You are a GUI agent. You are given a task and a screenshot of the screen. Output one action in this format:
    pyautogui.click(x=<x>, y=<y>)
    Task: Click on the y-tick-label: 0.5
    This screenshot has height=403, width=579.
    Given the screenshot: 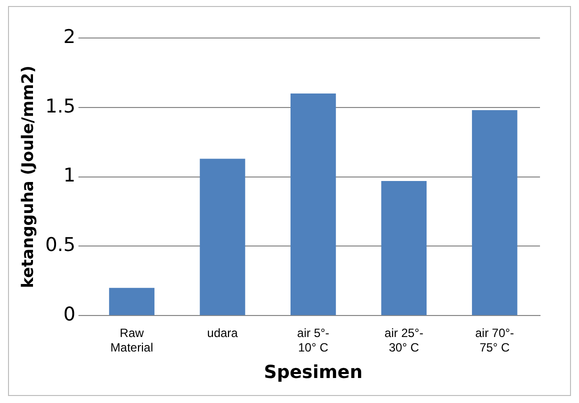 What is the action you would take?
    pyautogui.click(x=60, y=245)
    